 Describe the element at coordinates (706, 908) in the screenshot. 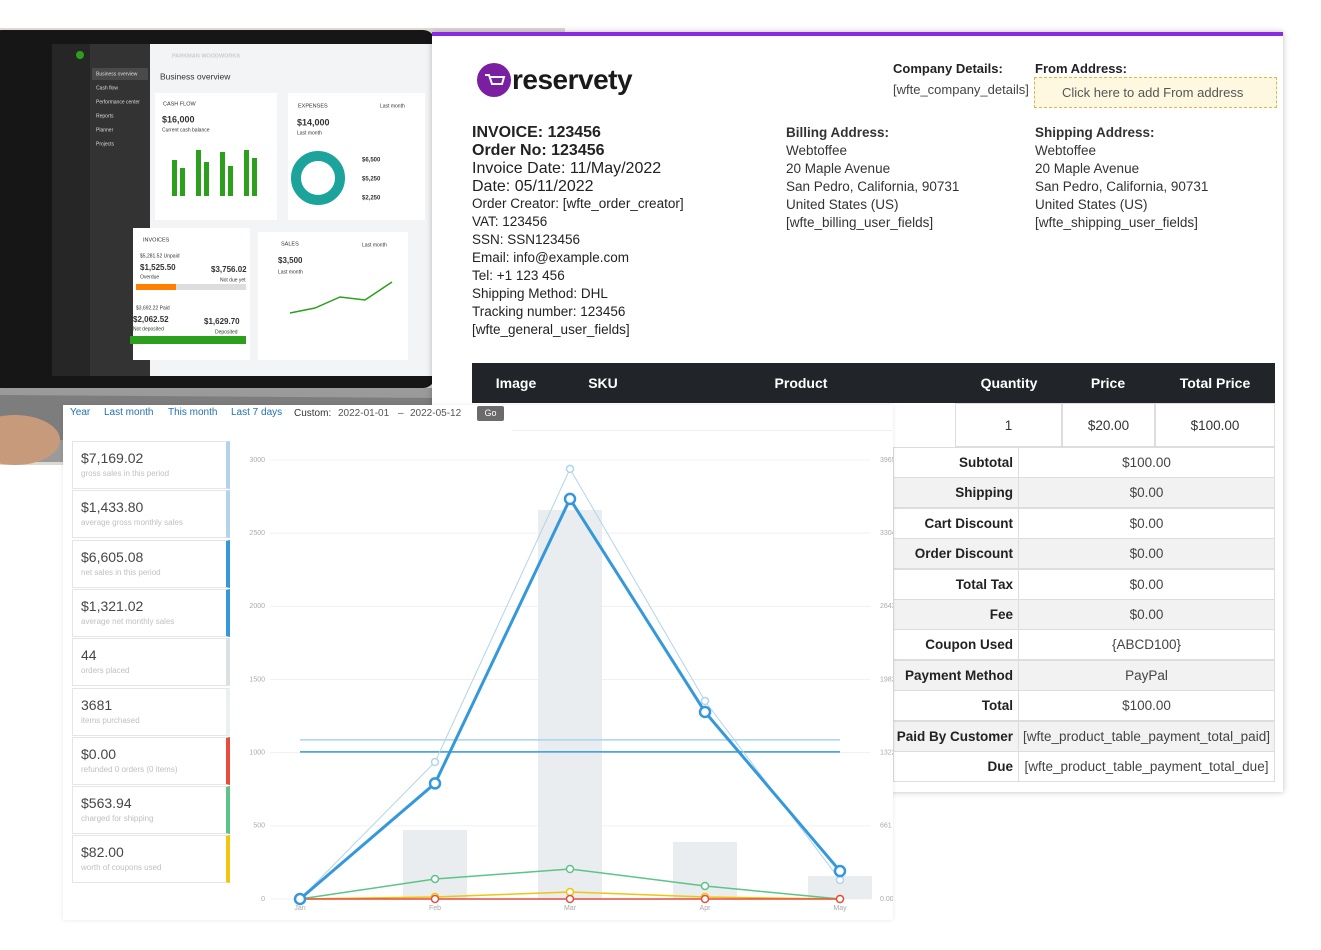

I see `x-tick-label: Apr` at that location.